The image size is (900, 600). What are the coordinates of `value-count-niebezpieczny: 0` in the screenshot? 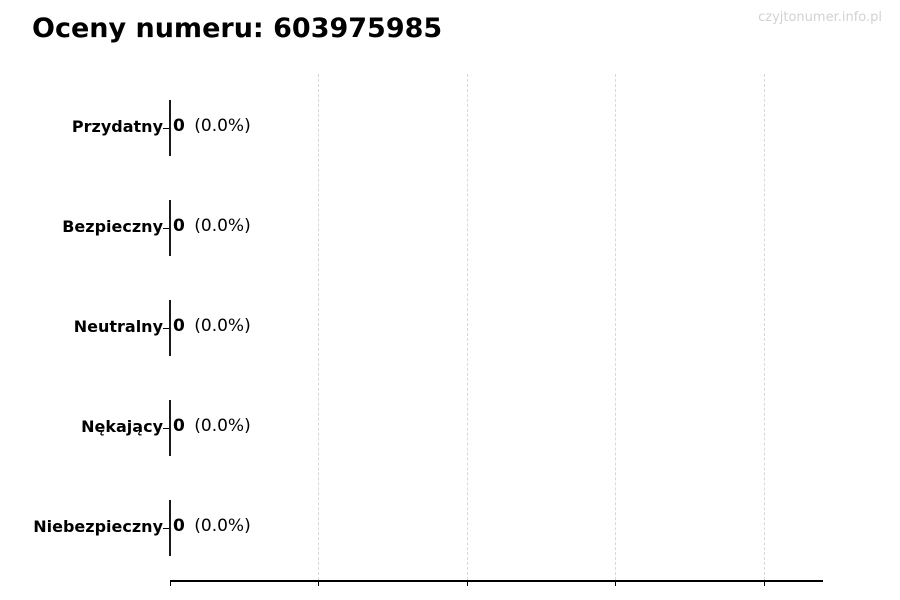 It's located at (179, 526).